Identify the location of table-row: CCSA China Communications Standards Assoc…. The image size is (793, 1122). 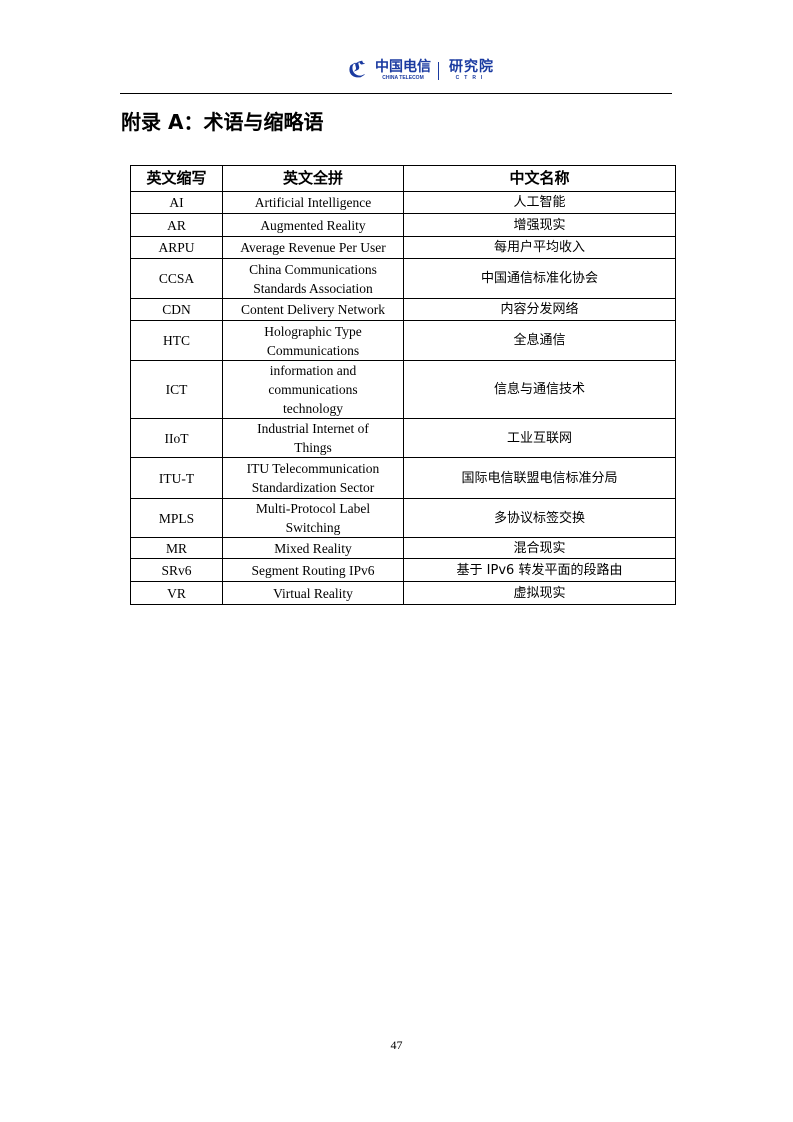
(403, 278).